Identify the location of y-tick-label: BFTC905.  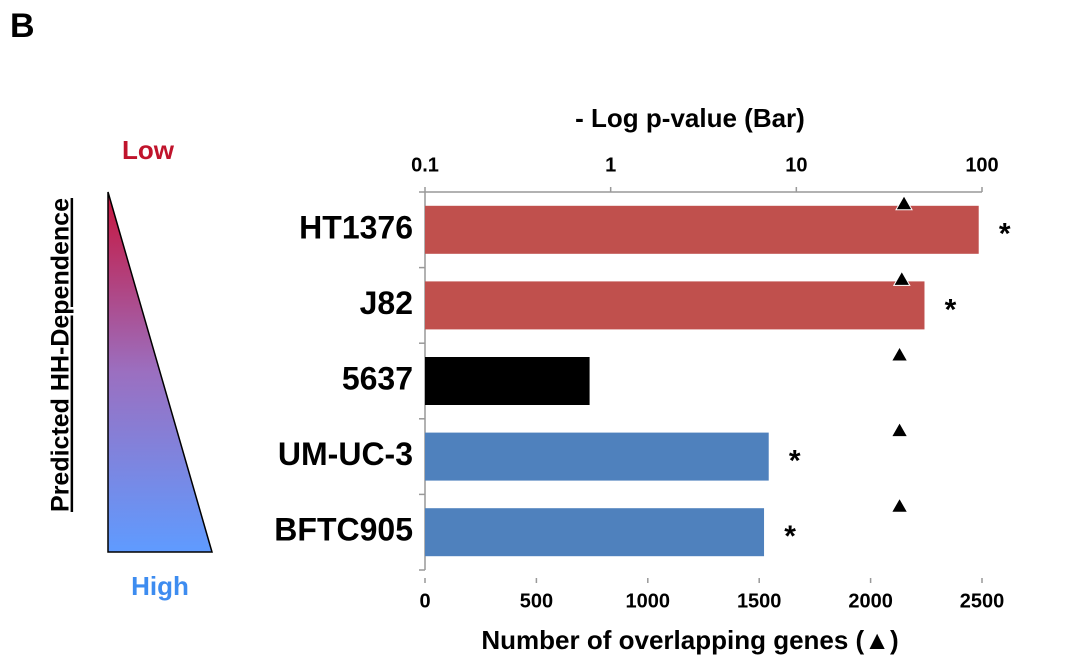
(343, 530).